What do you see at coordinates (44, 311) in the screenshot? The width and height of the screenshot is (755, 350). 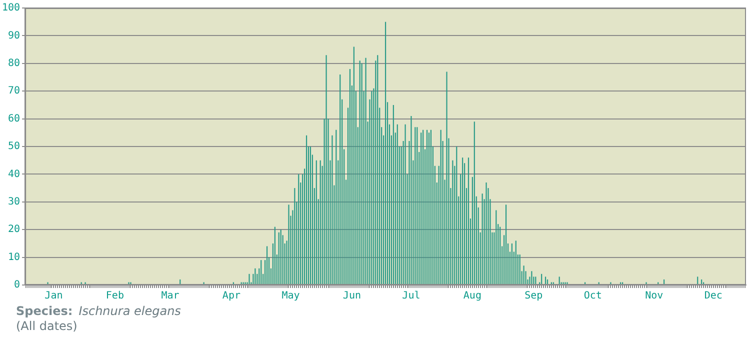 I see `text: Species:` at bounding box center [44, 311].